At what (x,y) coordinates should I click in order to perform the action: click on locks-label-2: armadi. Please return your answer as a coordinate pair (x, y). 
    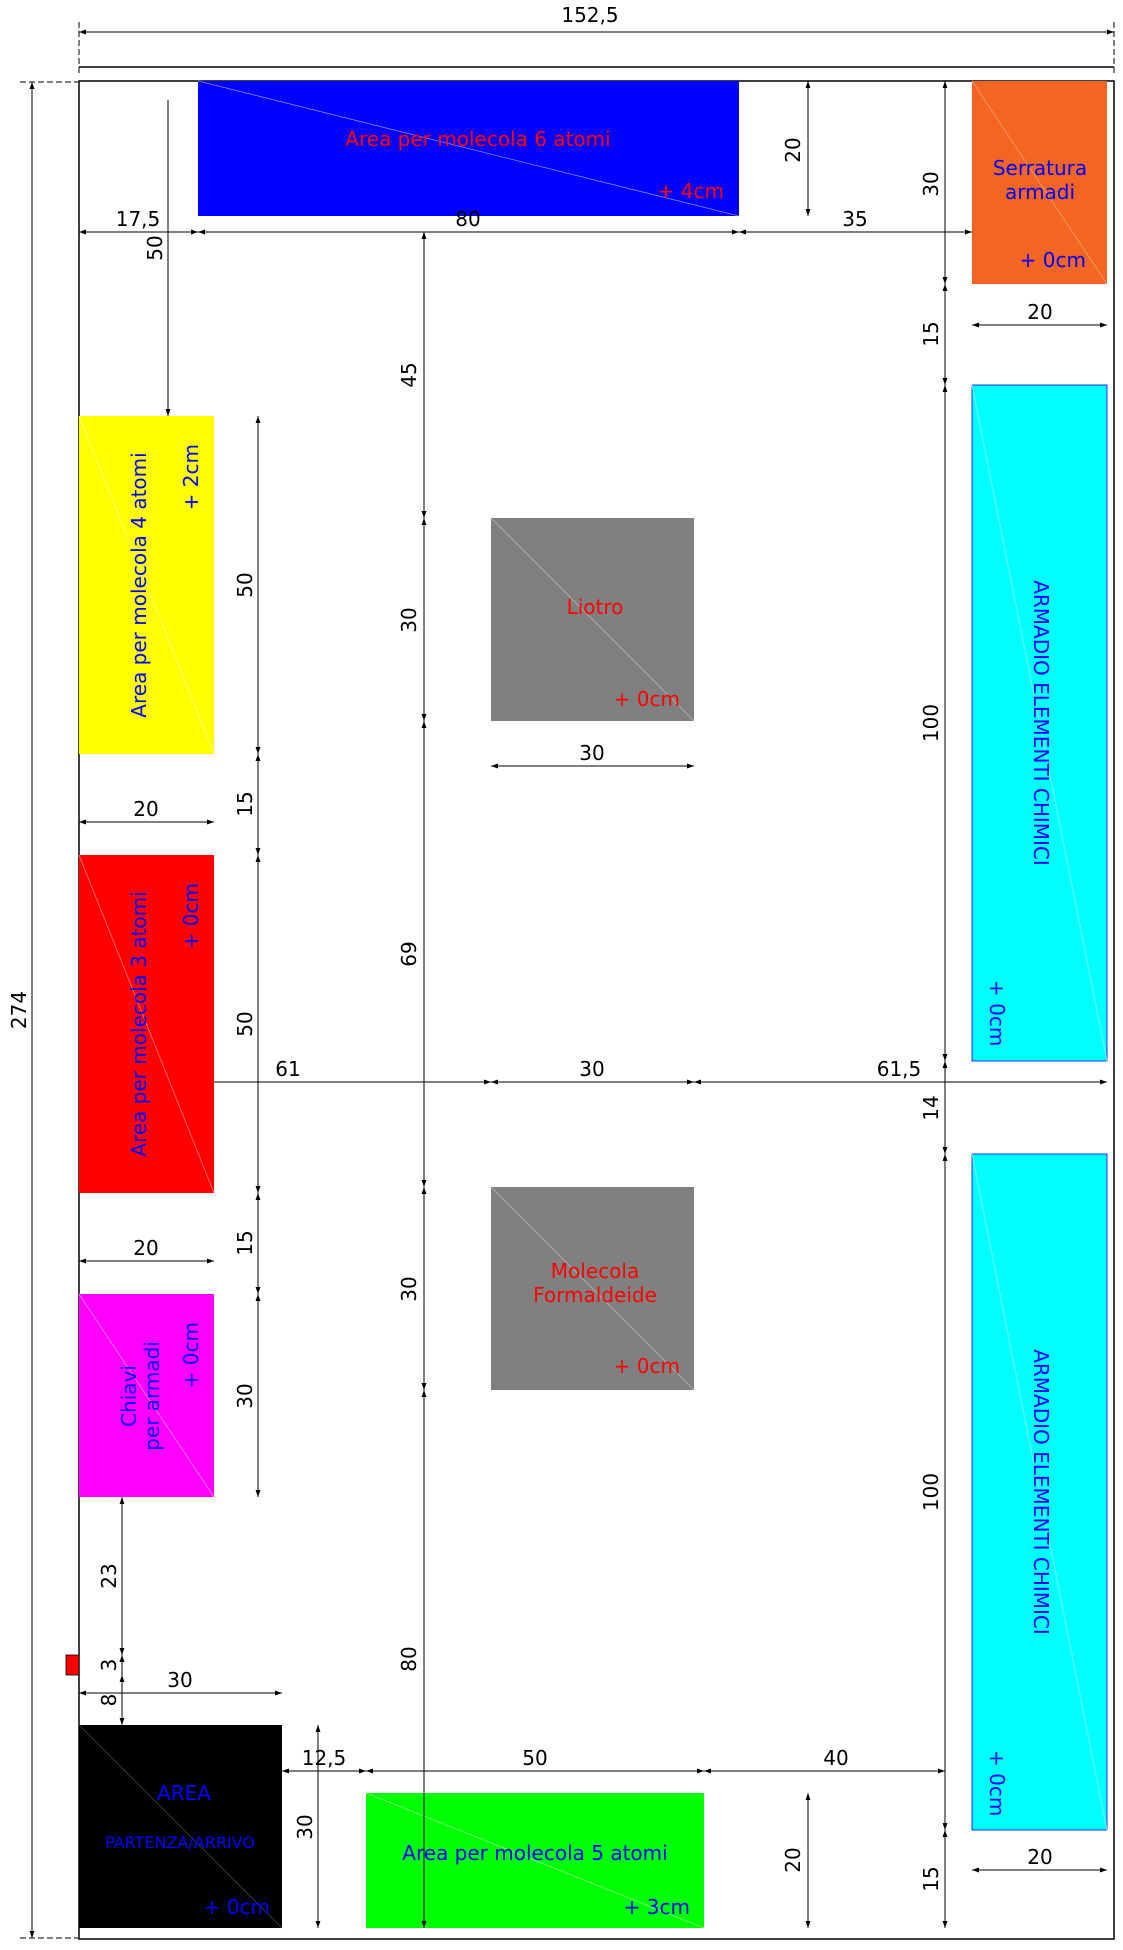
    Looking at the image, I should click on (1040, 192).